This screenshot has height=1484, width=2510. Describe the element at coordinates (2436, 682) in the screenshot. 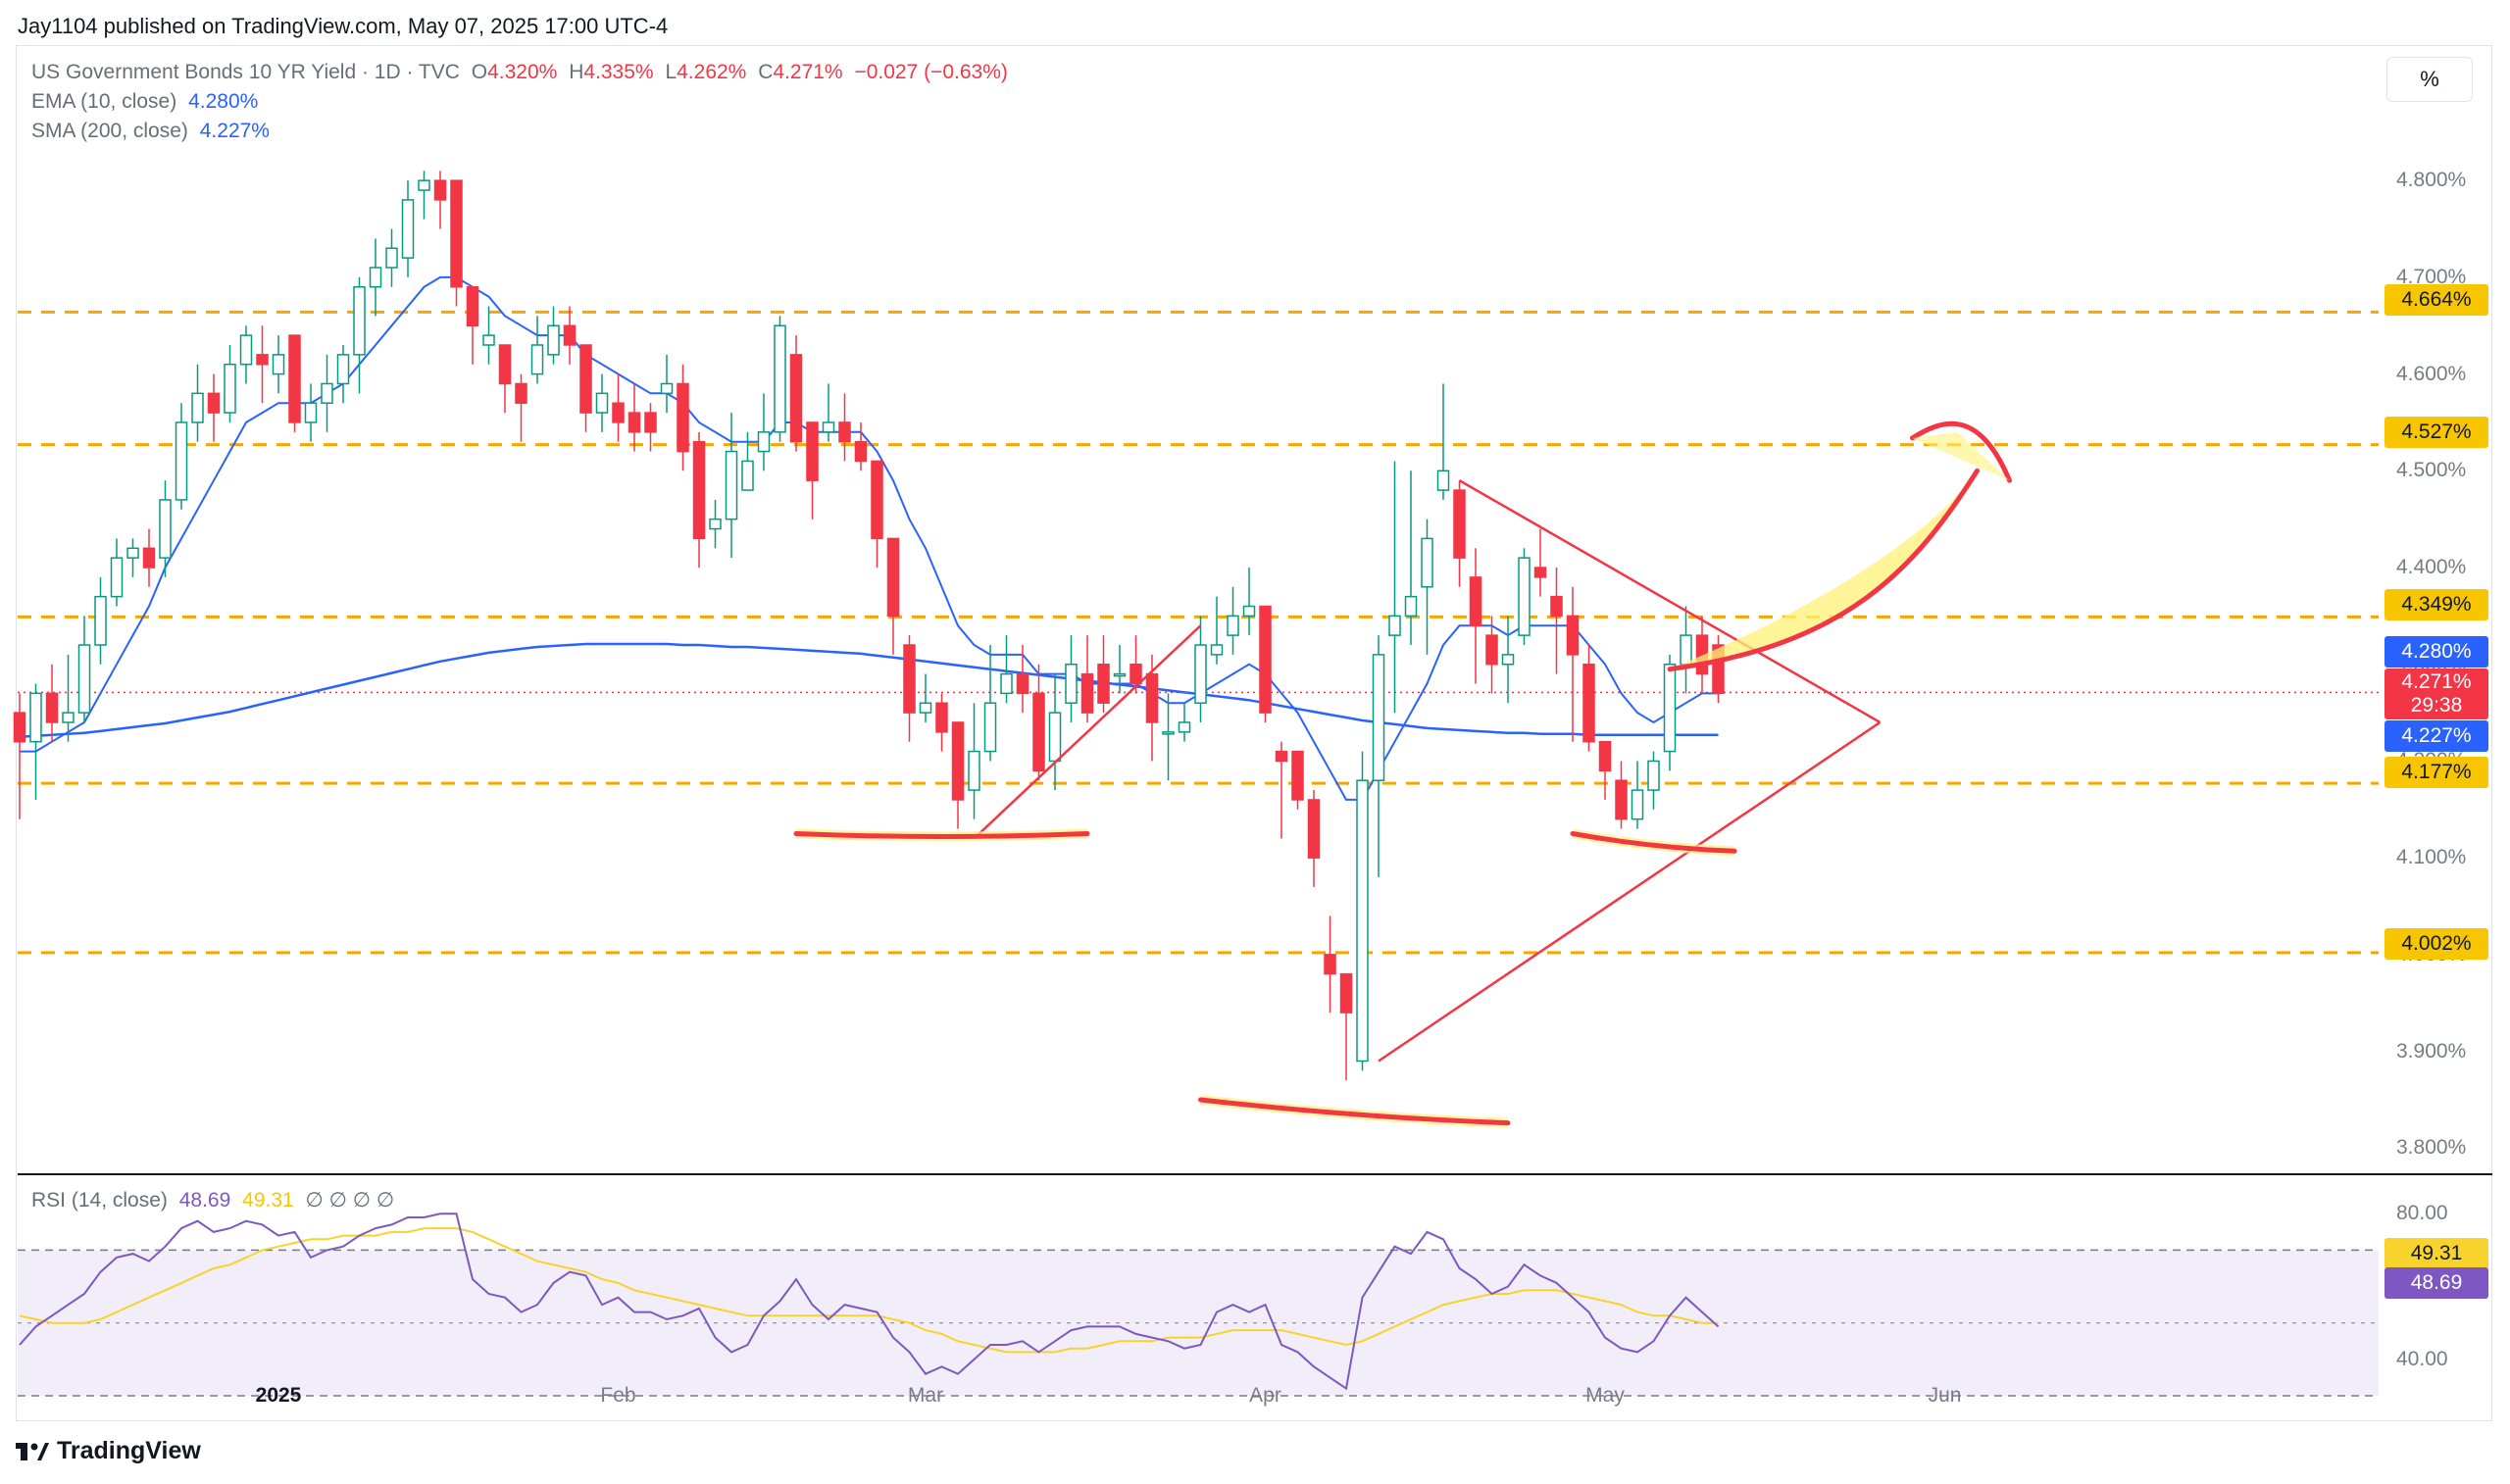

I see `last-price-value: 4.271%` at that location.